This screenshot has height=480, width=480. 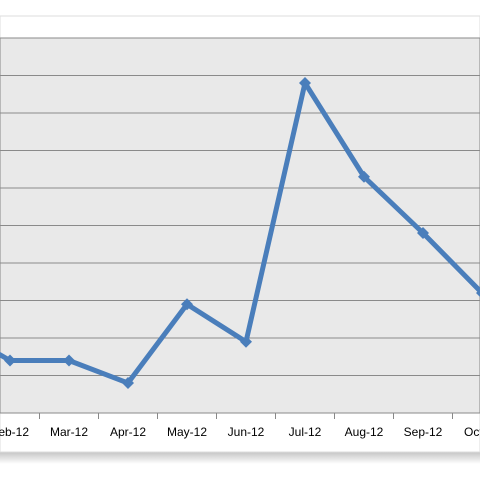 What do you see at coordinates (187, 432) in the screenshot?
I see `x-tick-label: May-12` at bounding box center [187, 432].